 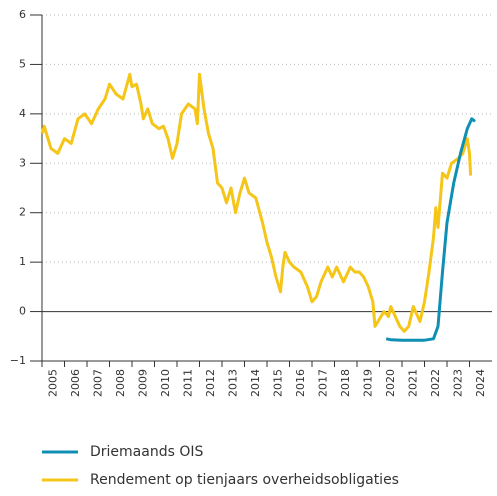 I want to click on x-tick-label: 2018, so click(x=345, y=383).